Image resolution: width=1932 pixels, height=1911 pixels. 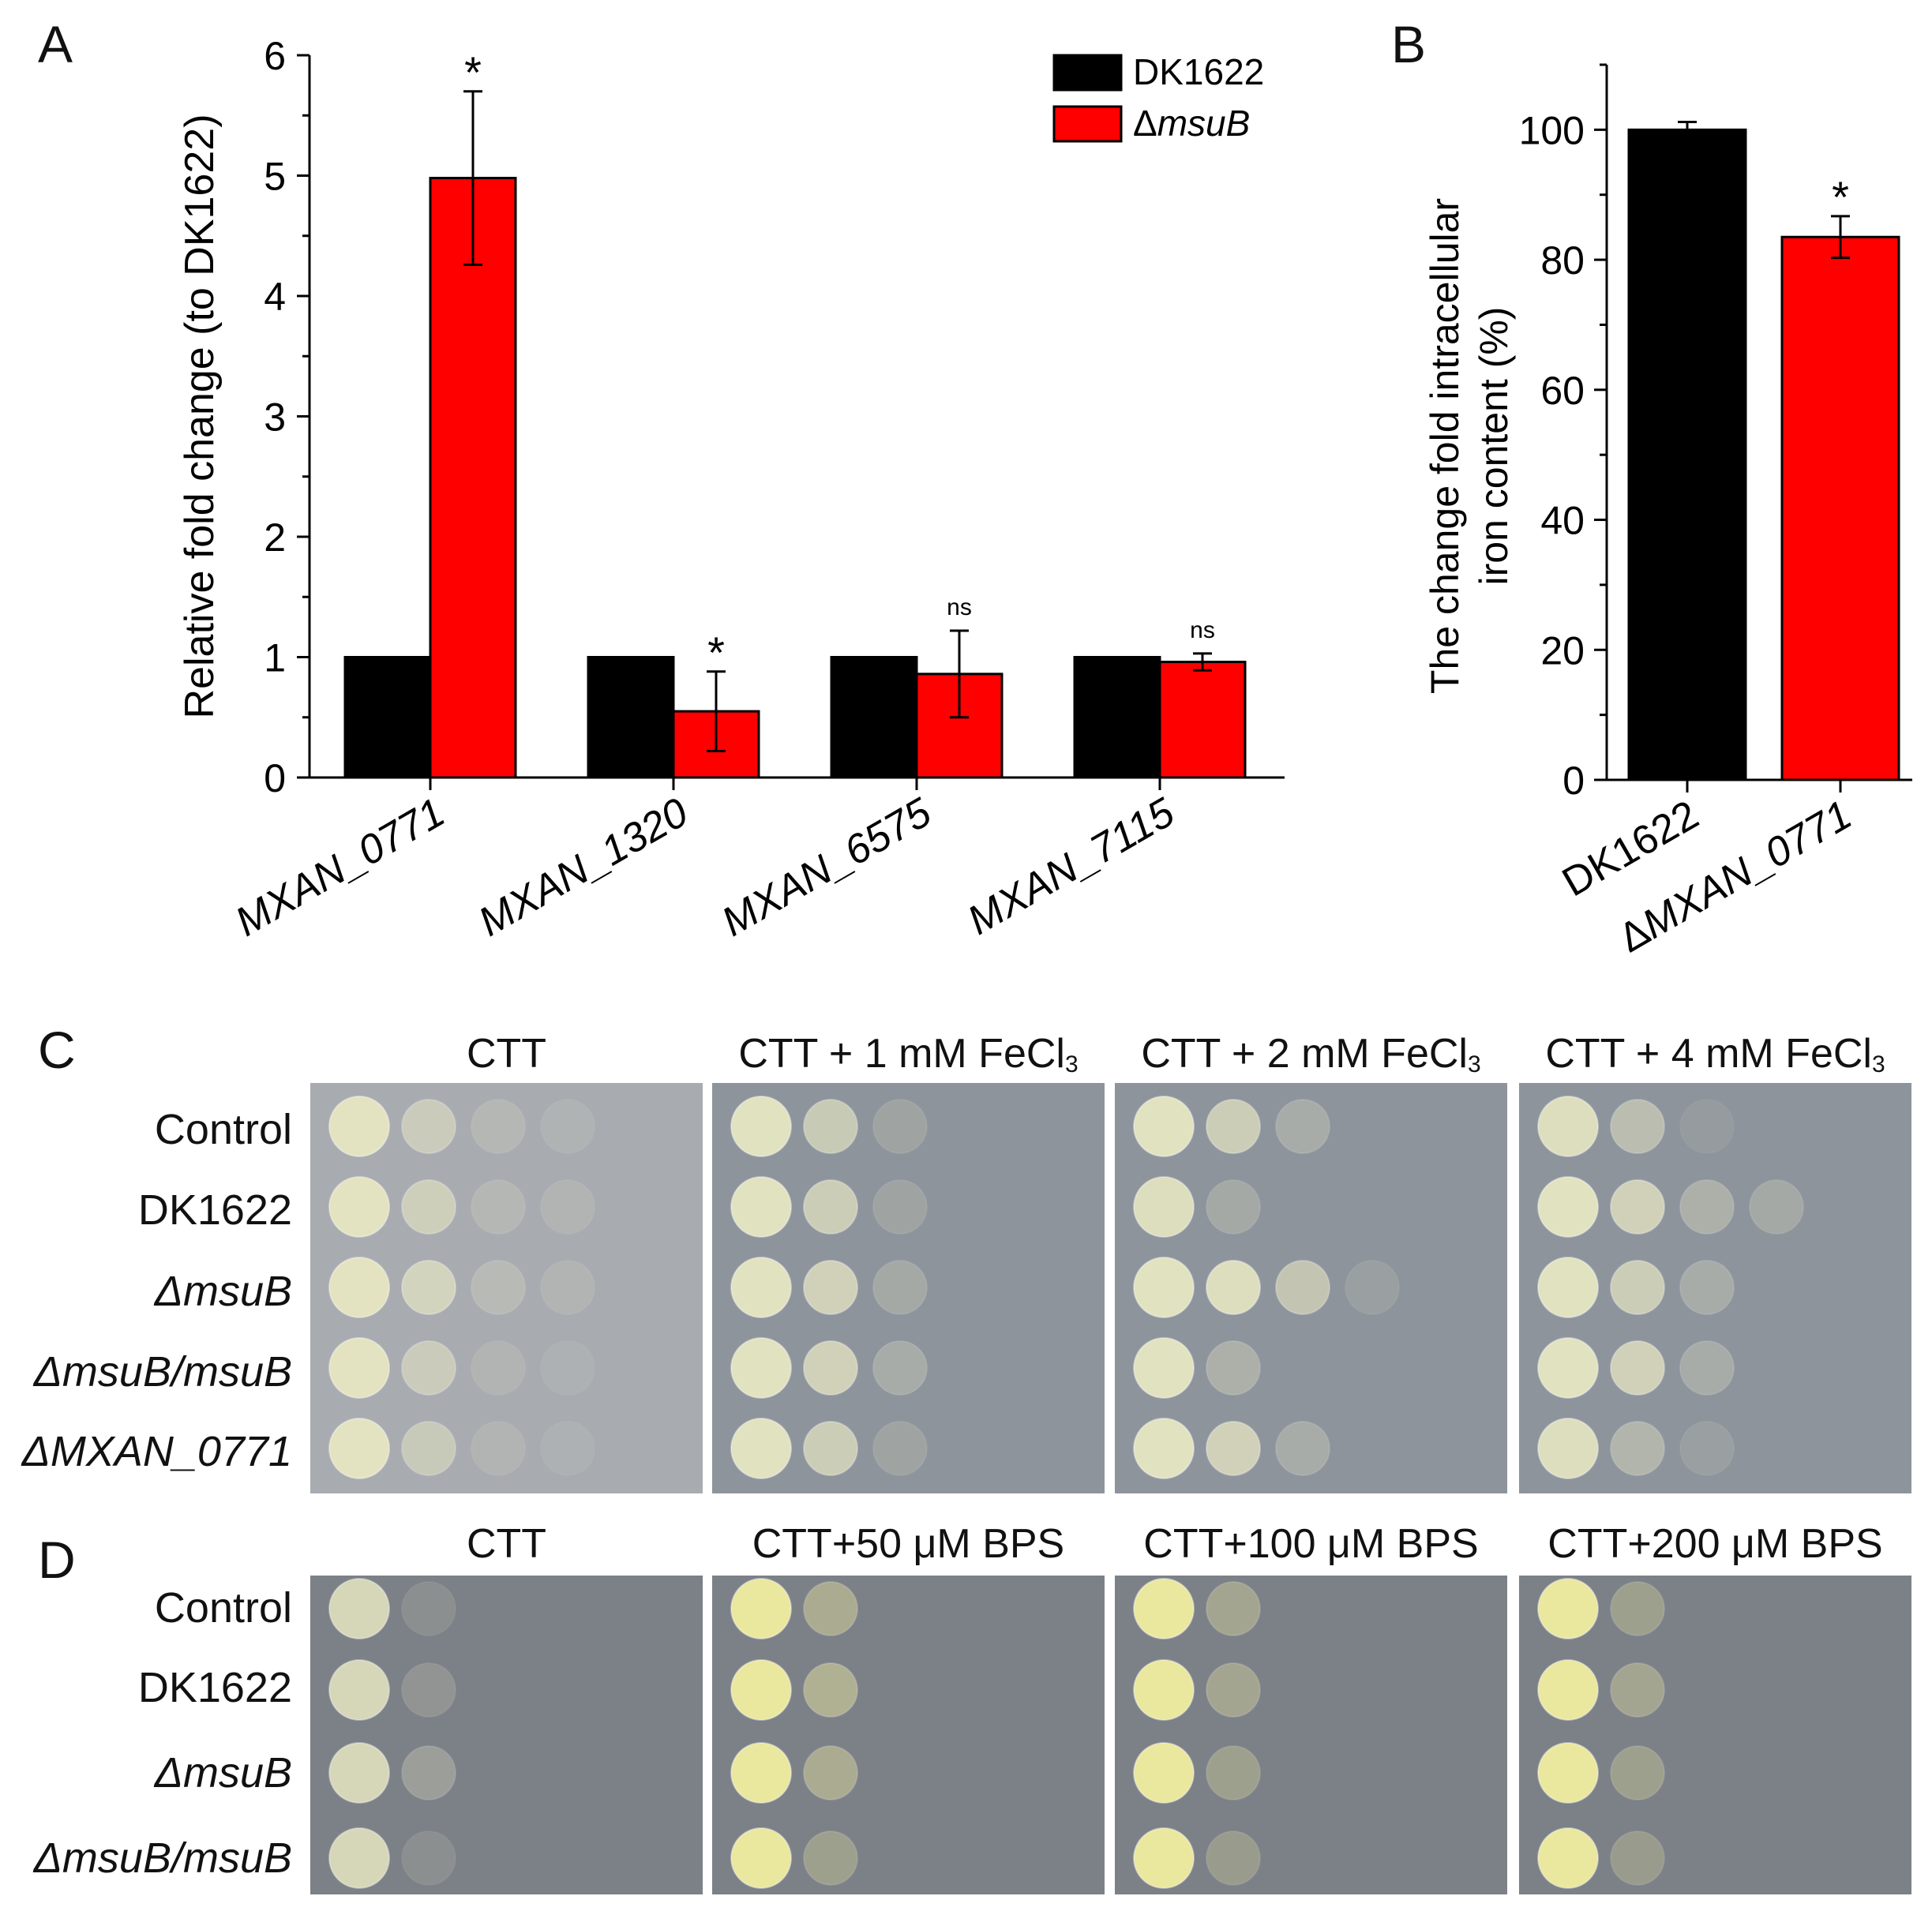 What do you see at coordinates (223, 1129) in the screenshot?
I see `panel-c-row-label: Control` at bounding box center [223, 1129].